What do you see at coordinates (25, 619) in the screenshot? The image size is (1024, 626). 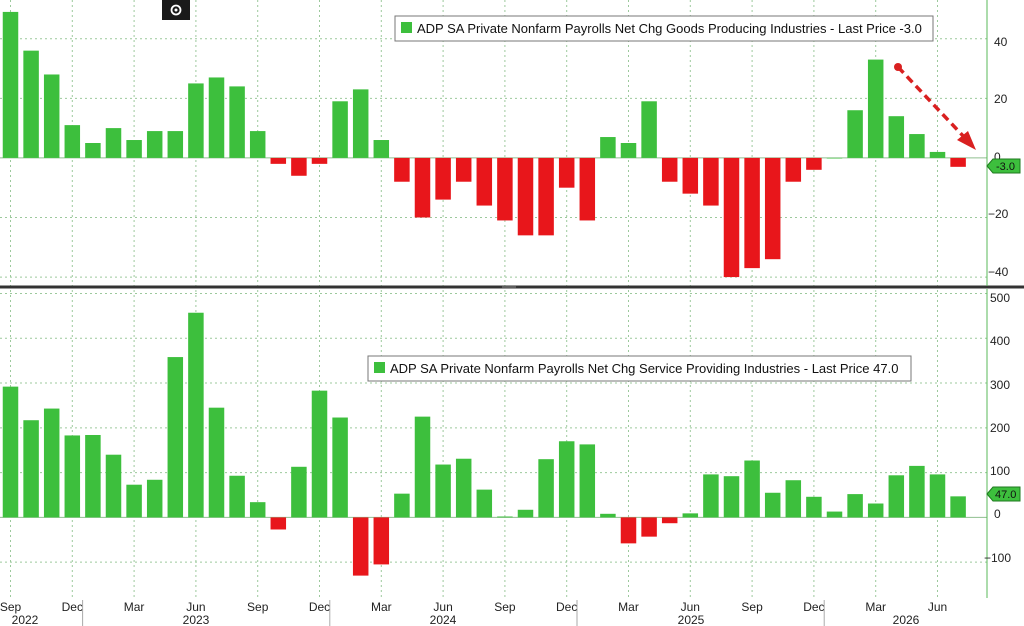 I see `x-year-label: 2022` at bounding box center [25, 619].